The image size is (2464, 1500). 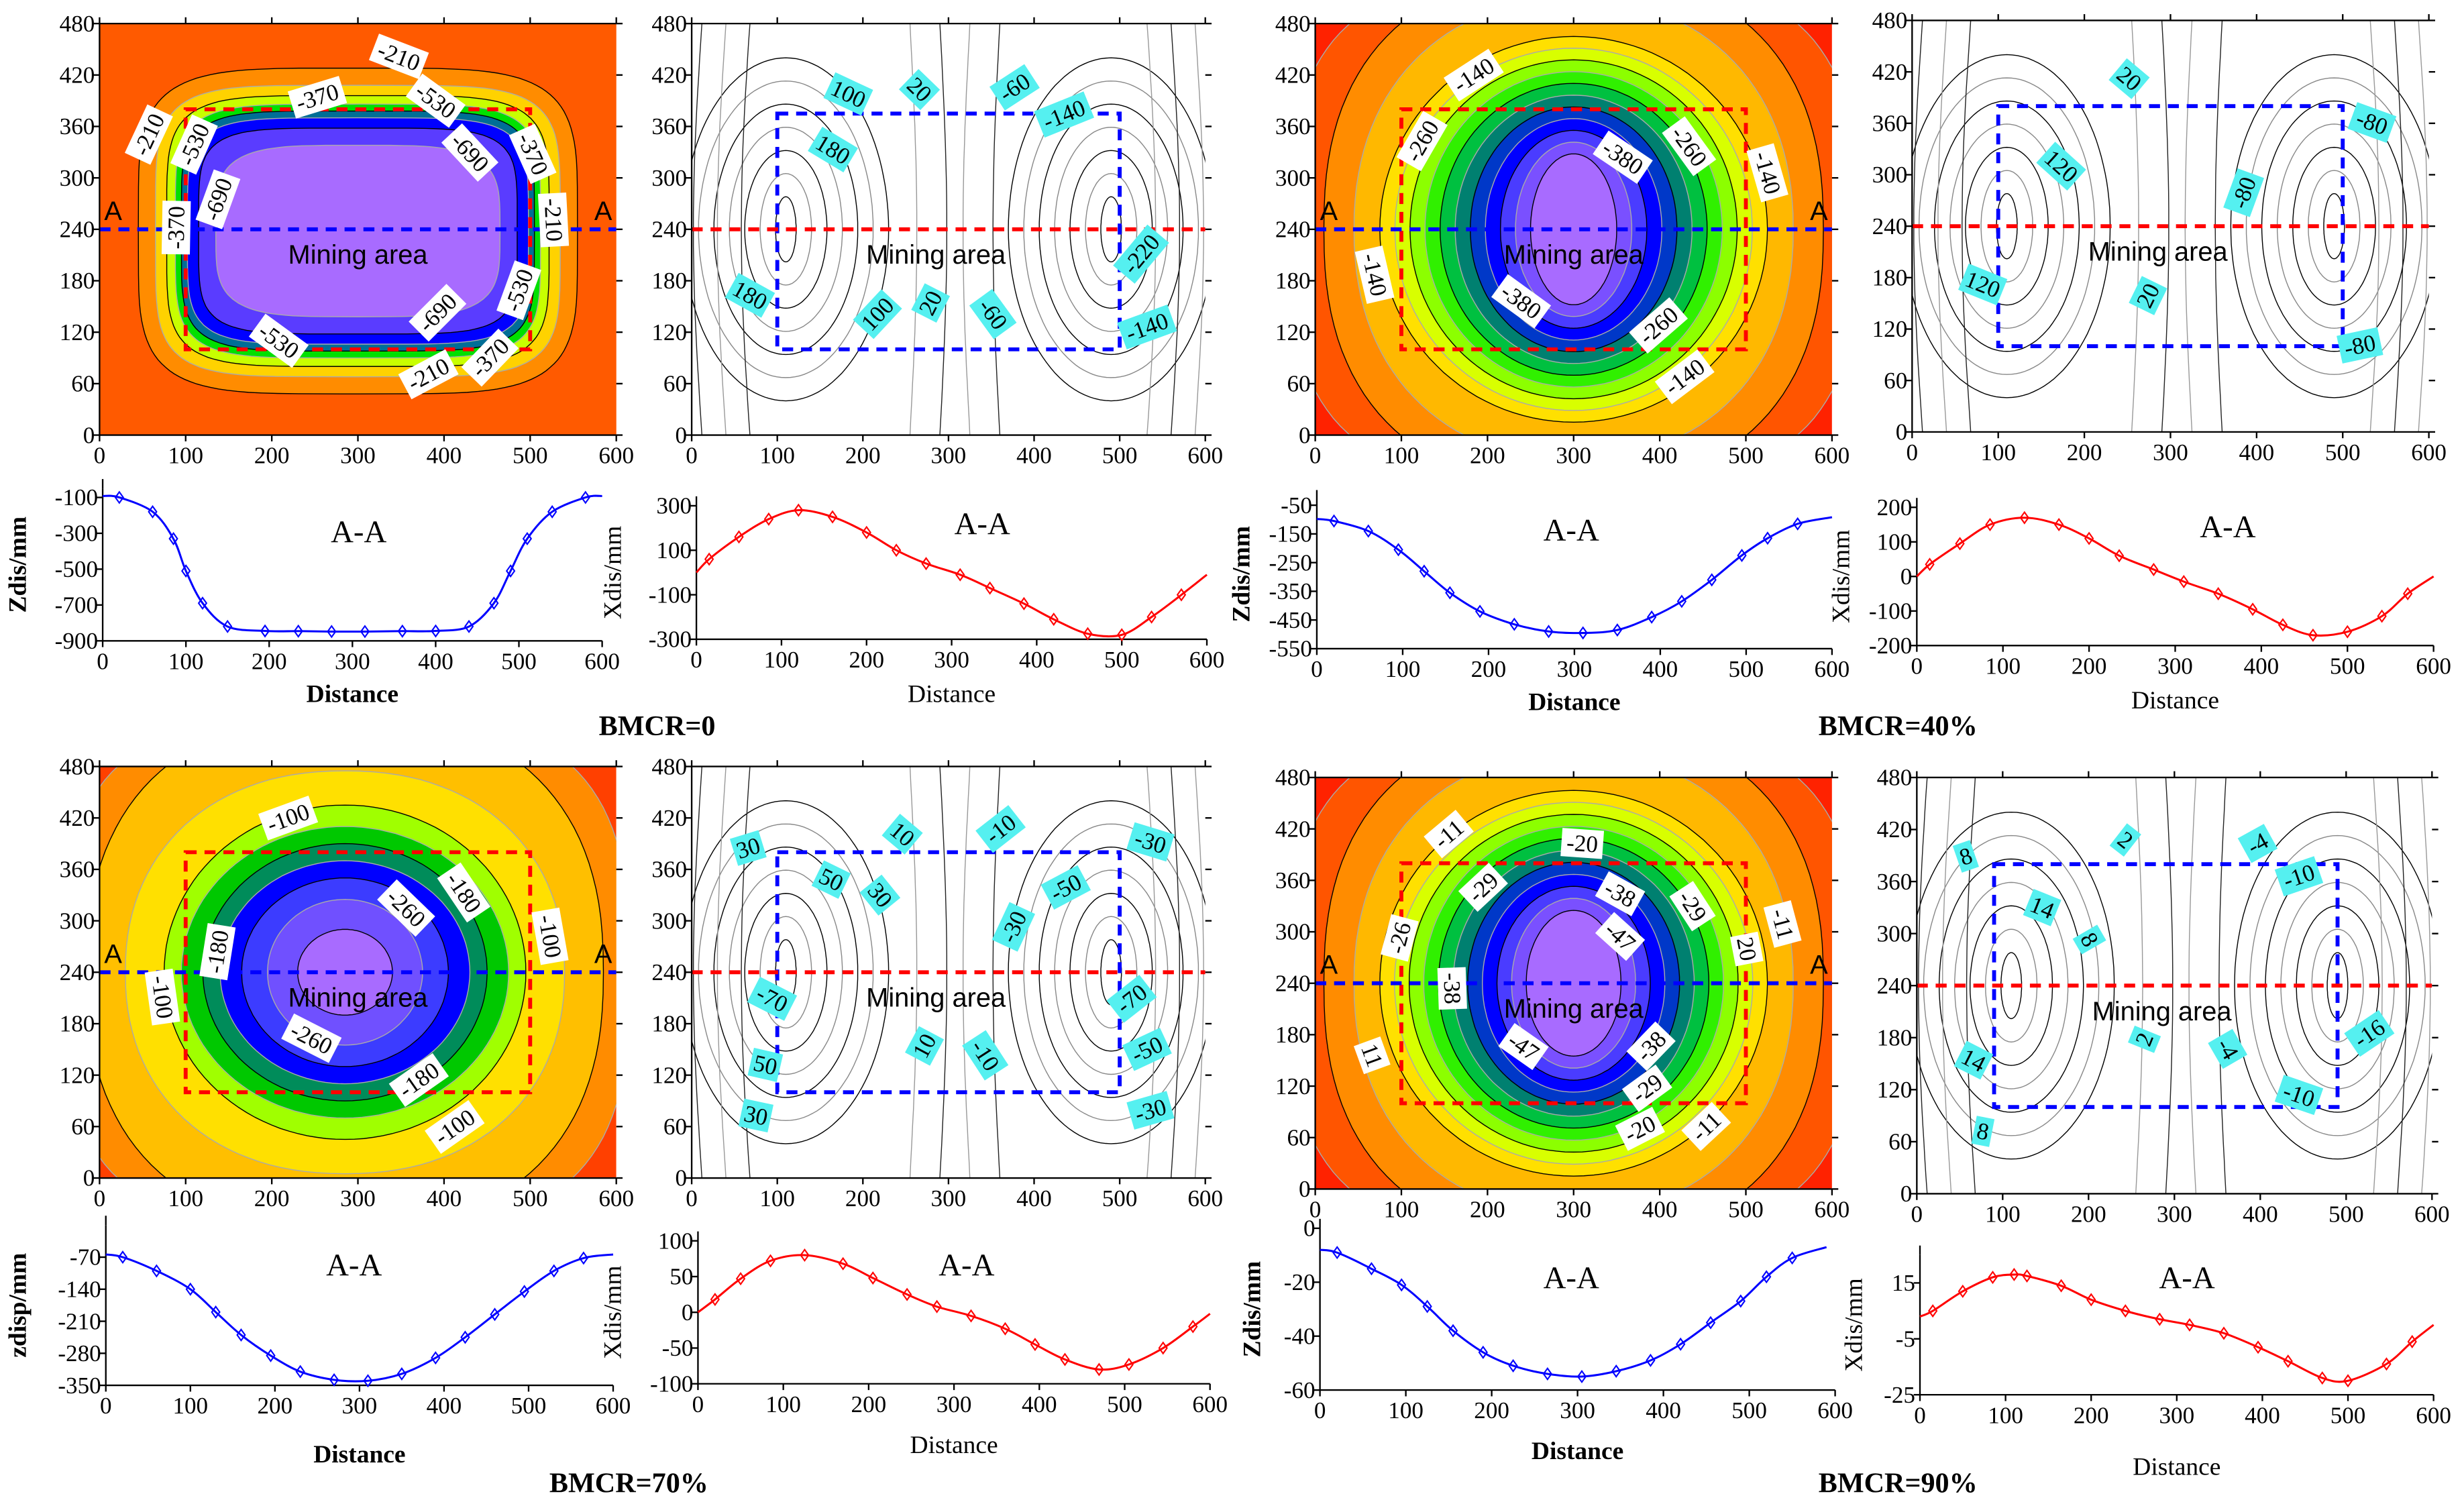 What do you see at coordinates (1241, 574) in the screenshot?
I see `y-axis-title: Zdis/mm` at bounding box center [1241, 574].